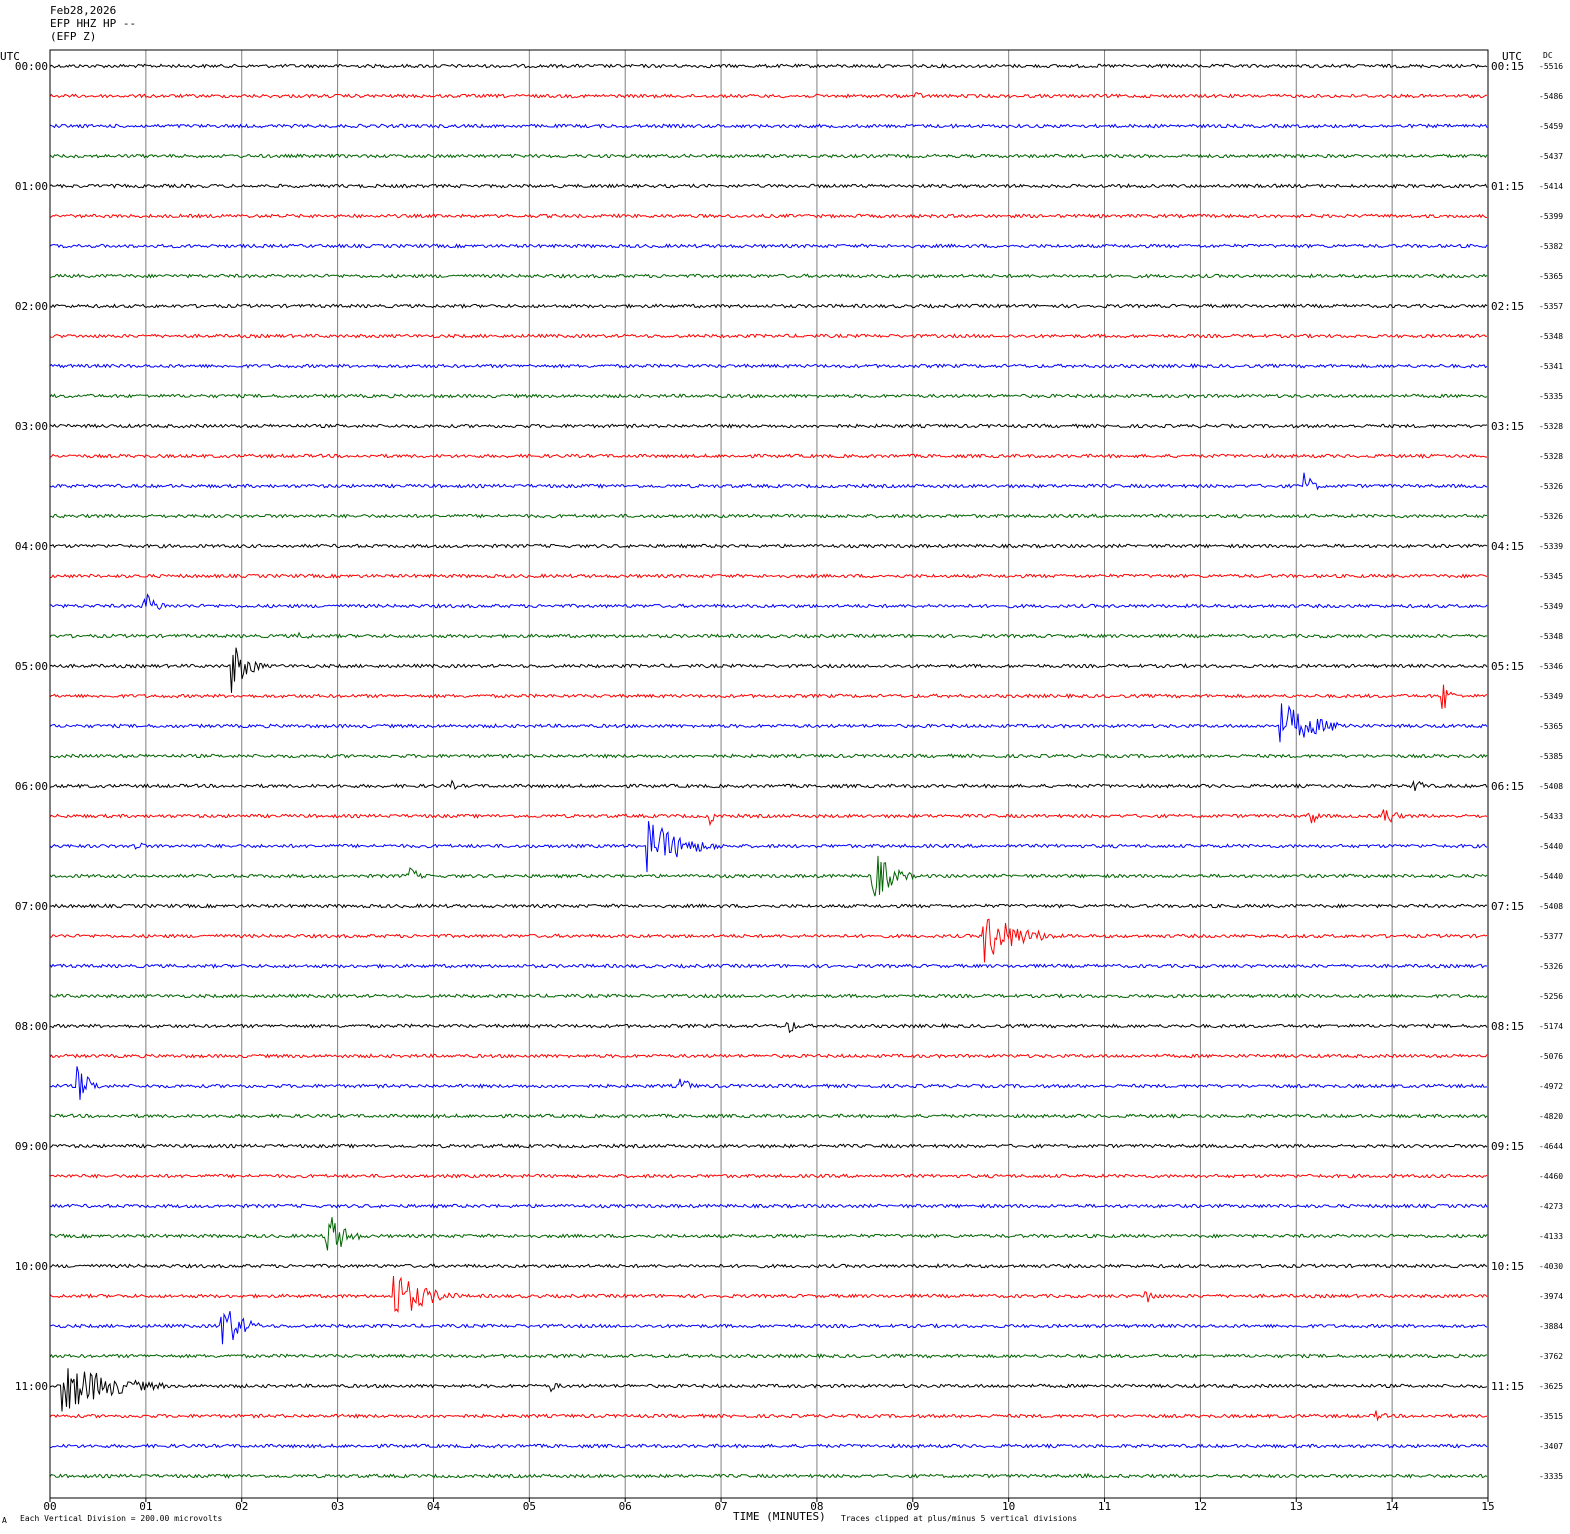  I want to click on left-time-label: 11:00, so click(31, 1386).